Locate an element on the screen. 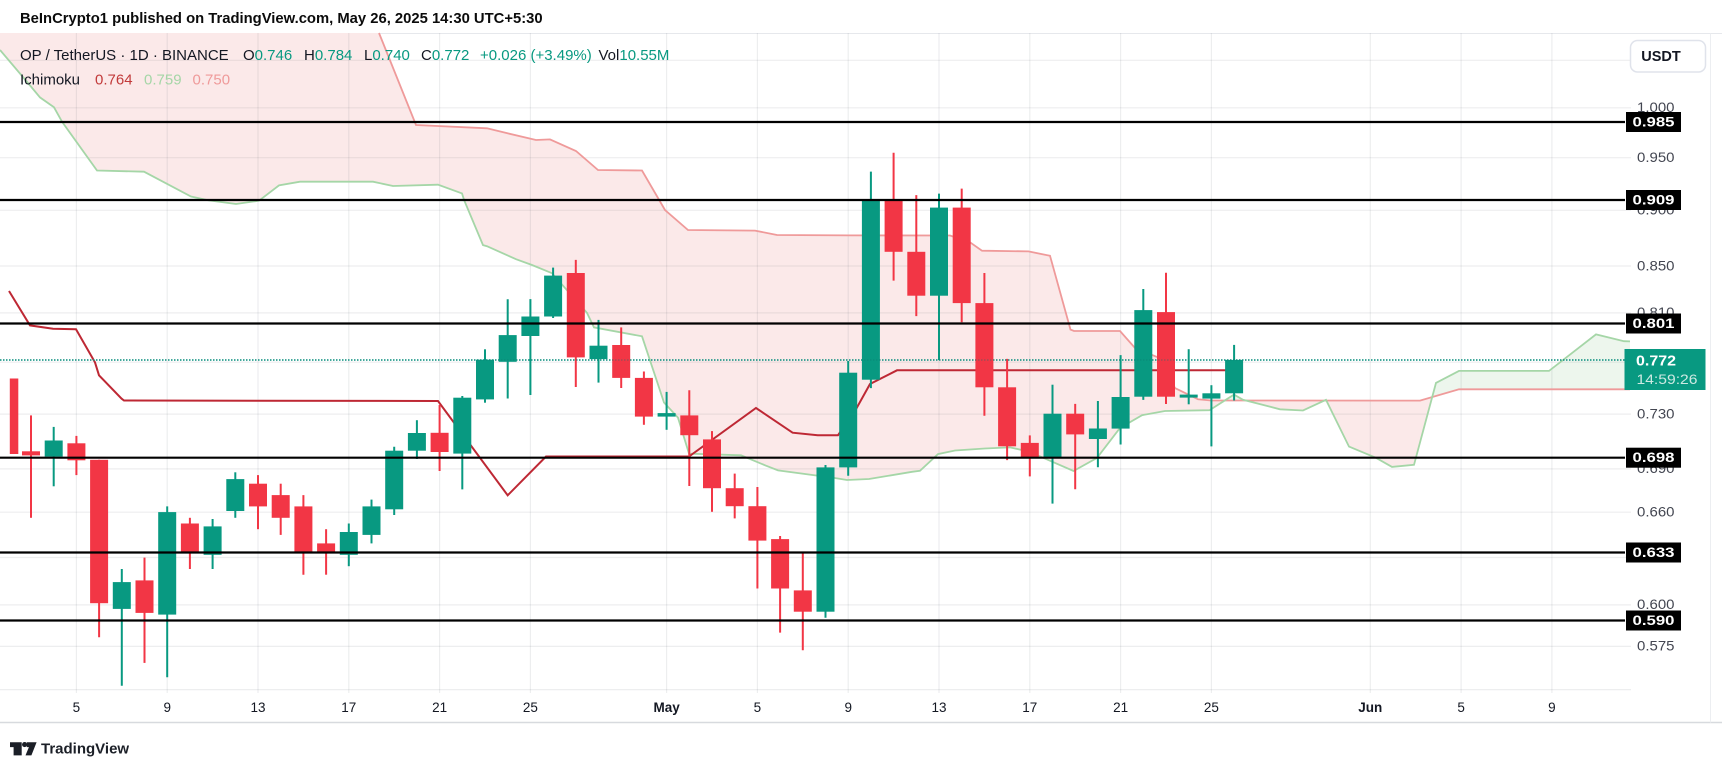 The height and width of the screenshot is (767, 1722). svg-text: TradingView is located at coordinates (85, 749).